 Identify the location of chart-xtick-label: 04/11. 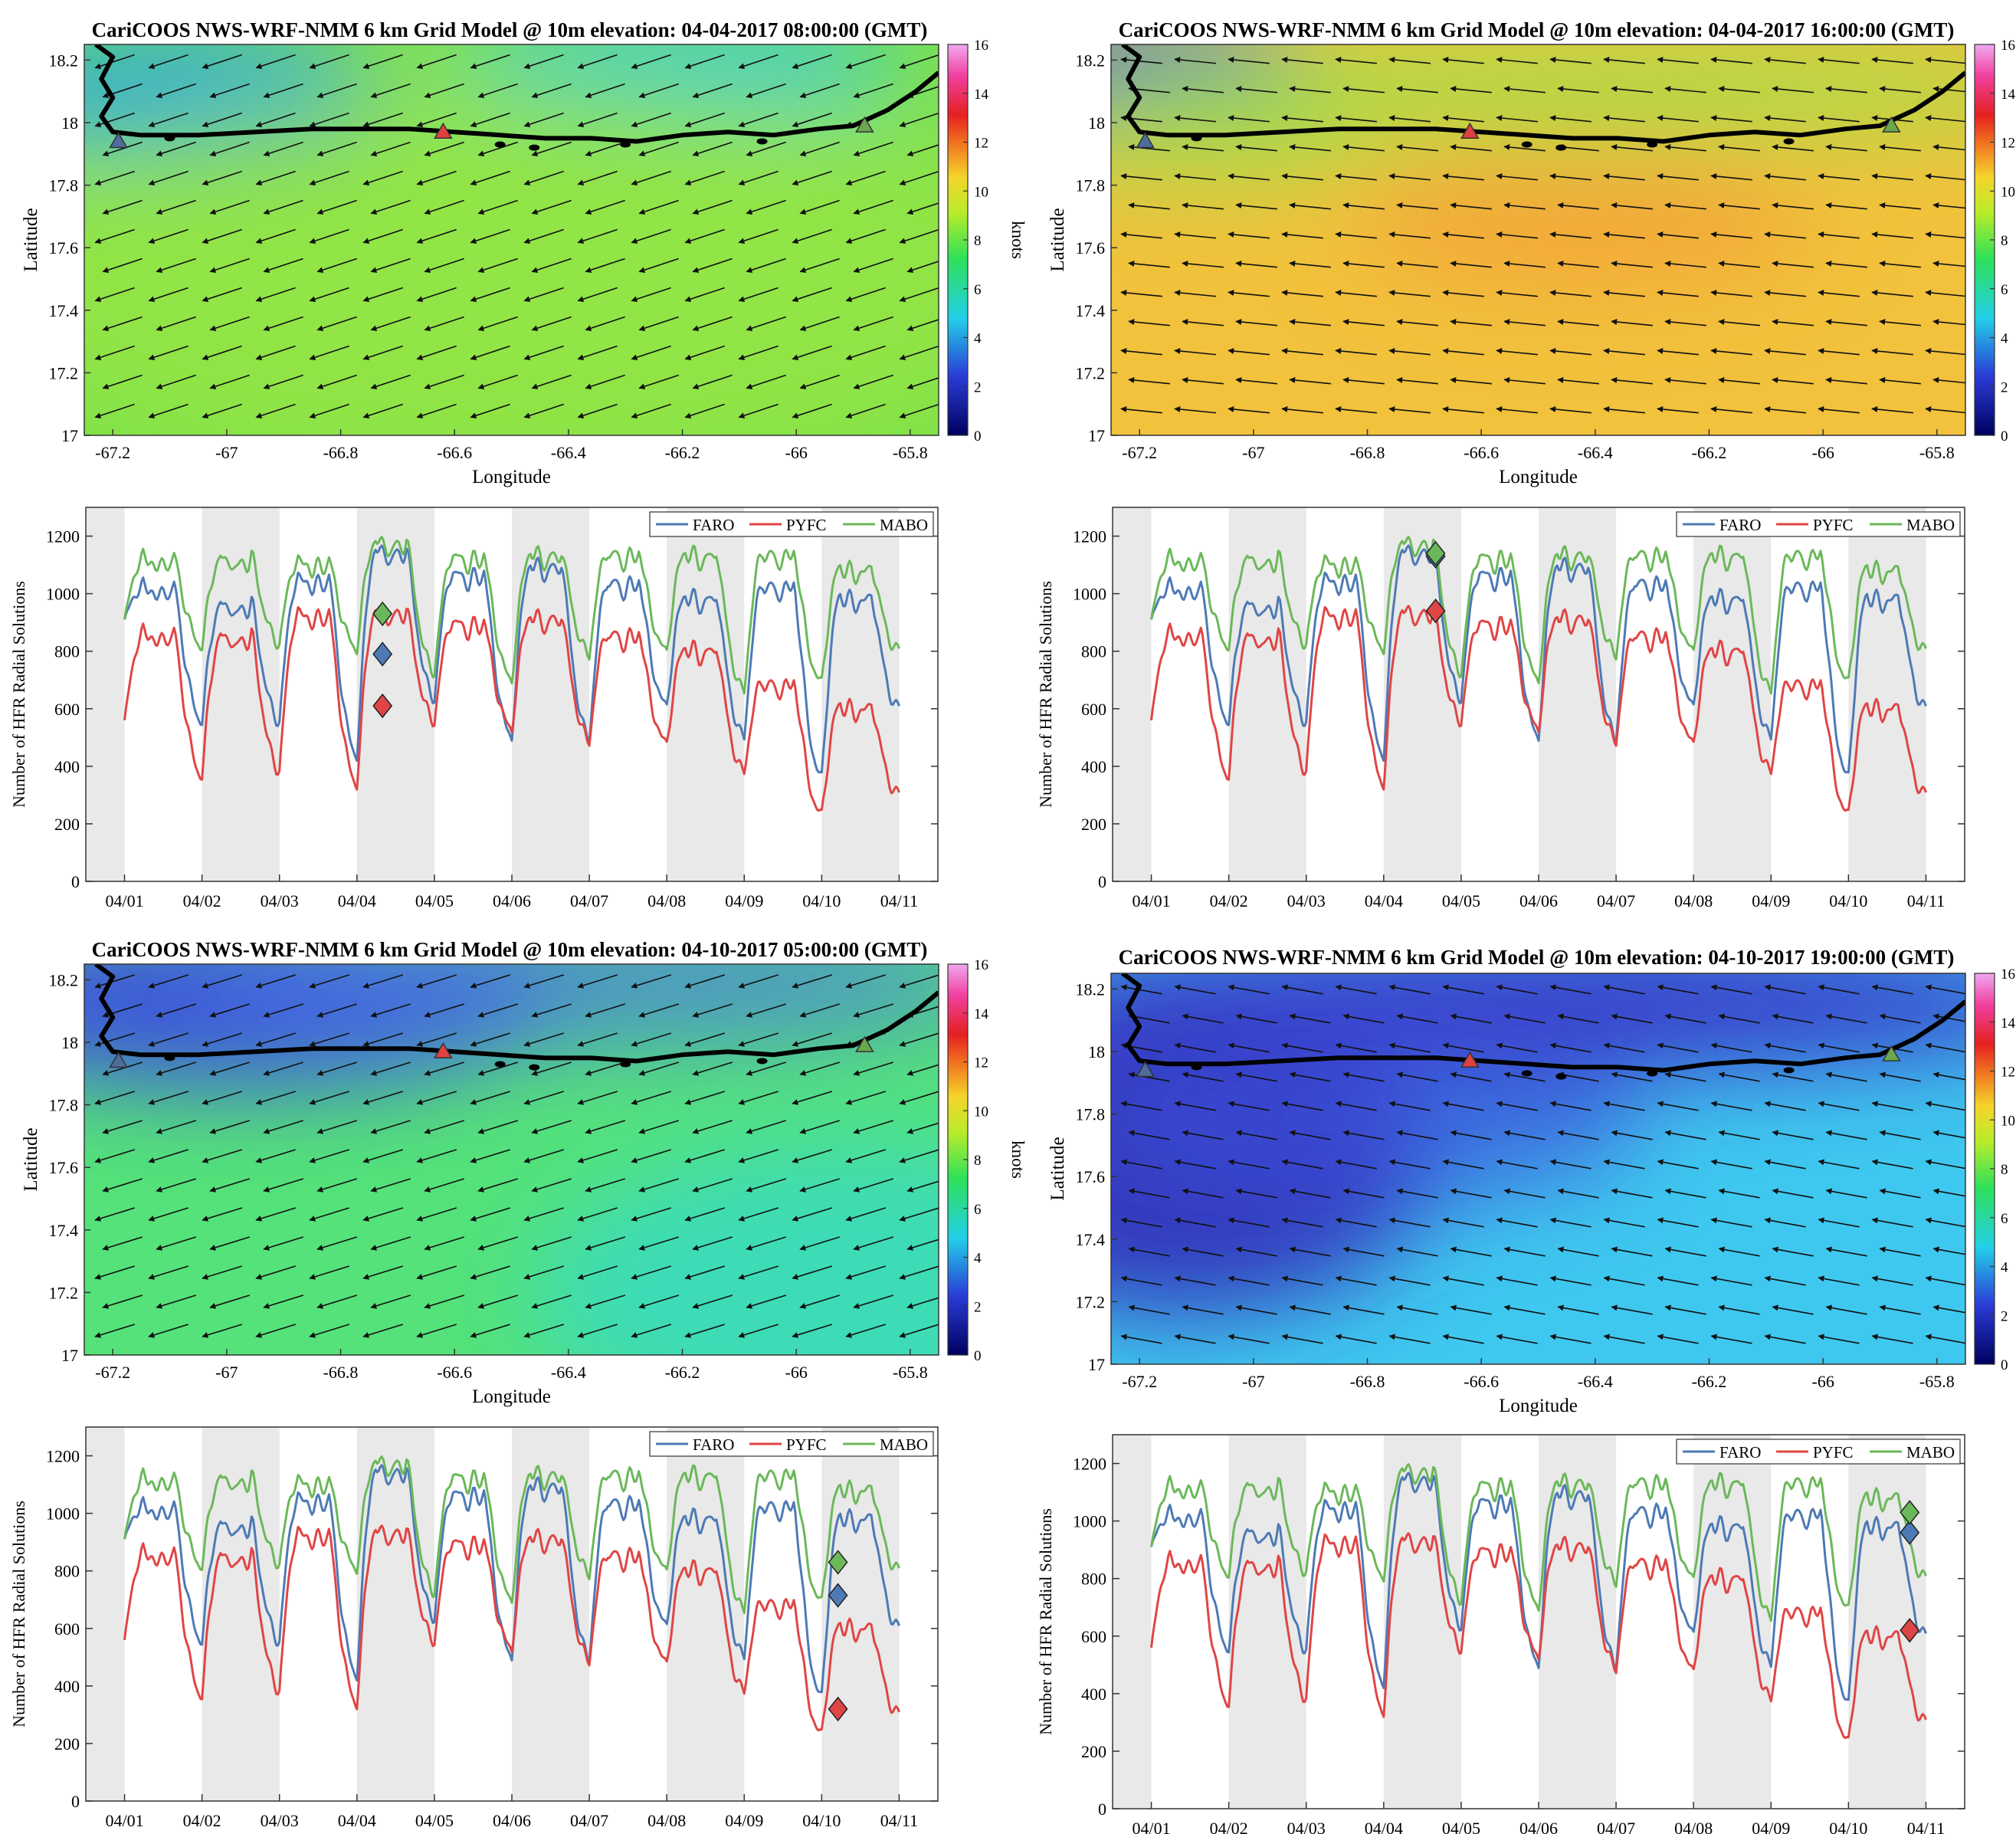
(899, 1821).